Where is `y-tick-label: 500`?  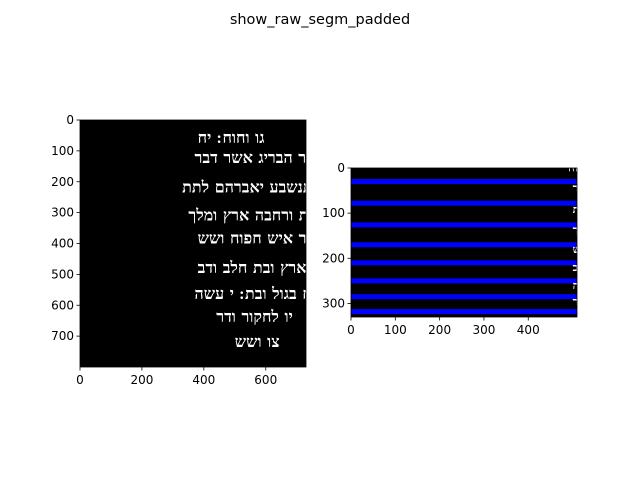 y-tick-label: 500 is located at coordinates (62, 274).